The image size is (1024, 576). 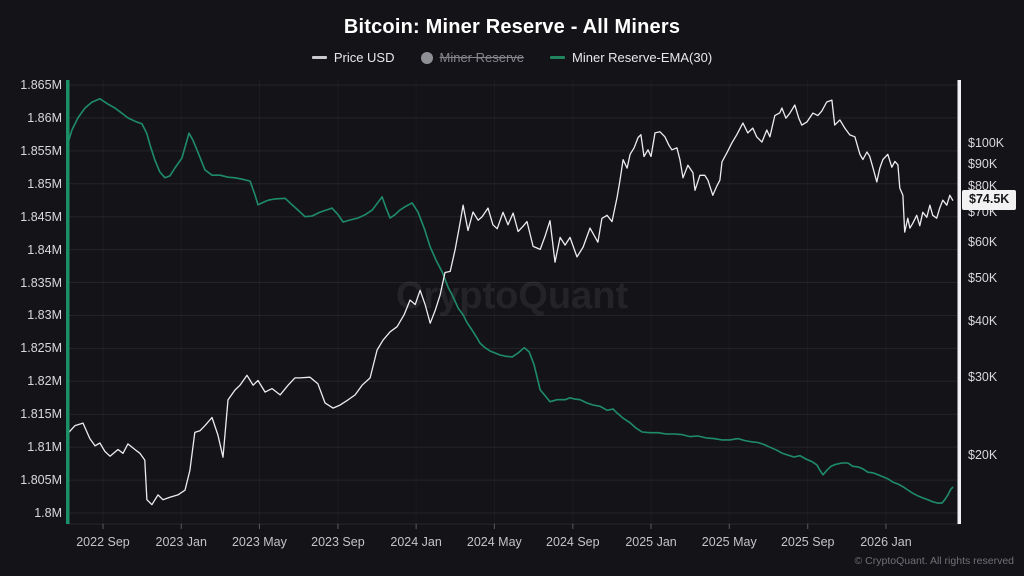 I want to click on right-axis-bar, so click(x=959, y=302).